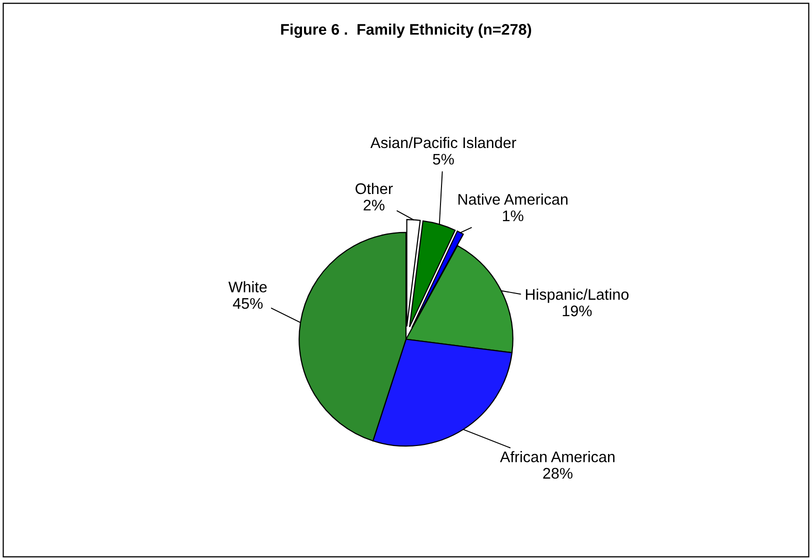 This screenshot has width=812, height=559. What do you see at coordinates (577, 295) in the screenshot?
I see `slice-label: Hispanic/Latino` at bounding box center [577, 295].